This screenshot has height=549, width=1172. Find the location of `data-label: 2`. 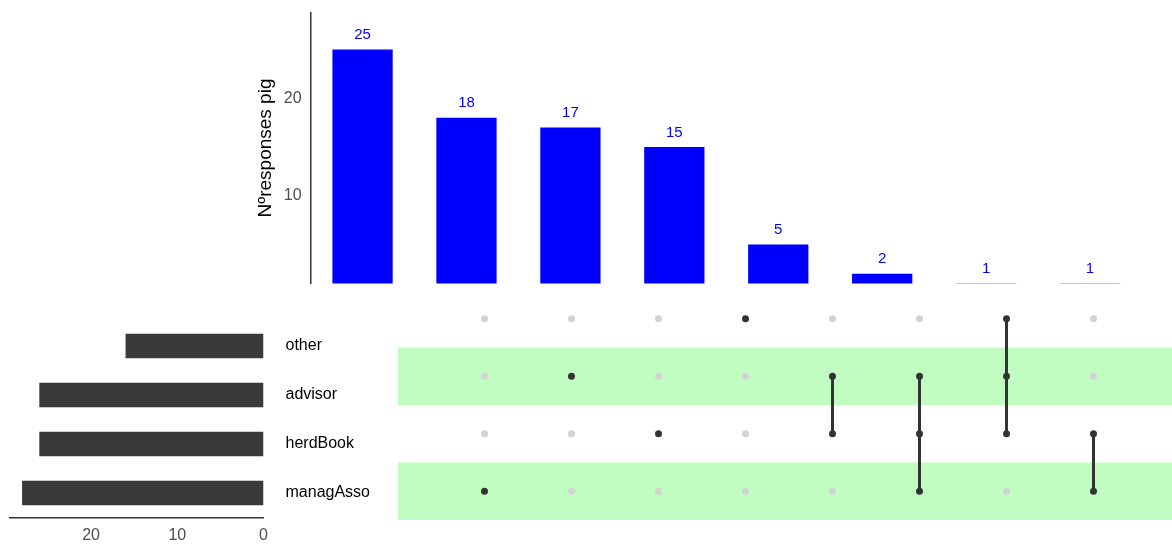

data-label: 2 is located at coordinates (882, 258).